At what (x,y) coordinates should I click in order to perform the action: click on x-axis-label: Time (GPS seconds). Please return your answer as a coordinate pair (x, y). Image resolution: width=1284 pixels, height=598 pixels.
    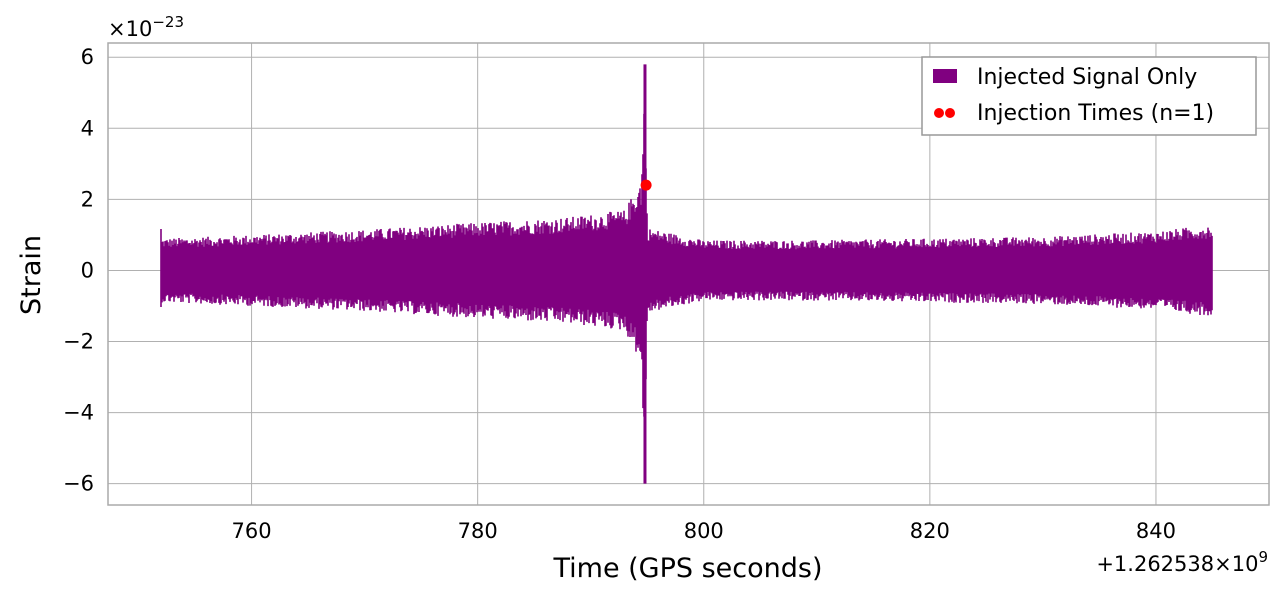
    Looking at the image, I should click on (687, 568).